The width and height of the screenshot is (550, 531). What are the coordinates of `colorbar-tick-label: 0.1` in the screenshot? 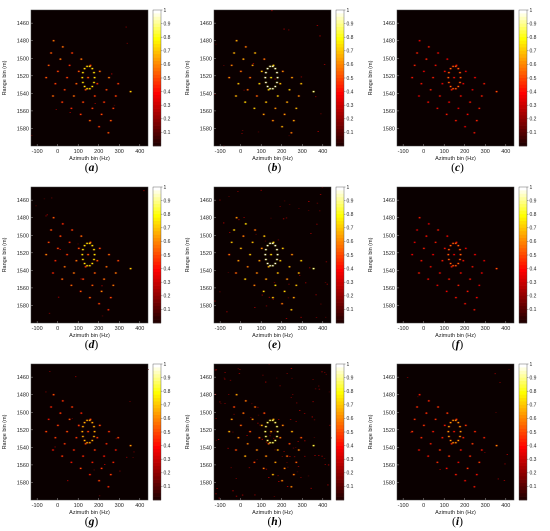 It's located at (167, 133).